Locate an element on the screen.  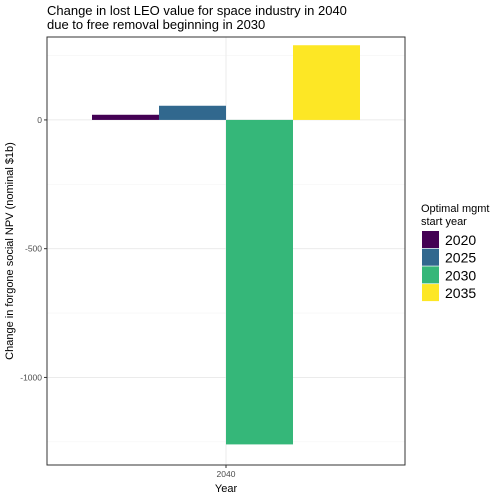
legend-swatch-2020 is located at coordinates (430, 239).